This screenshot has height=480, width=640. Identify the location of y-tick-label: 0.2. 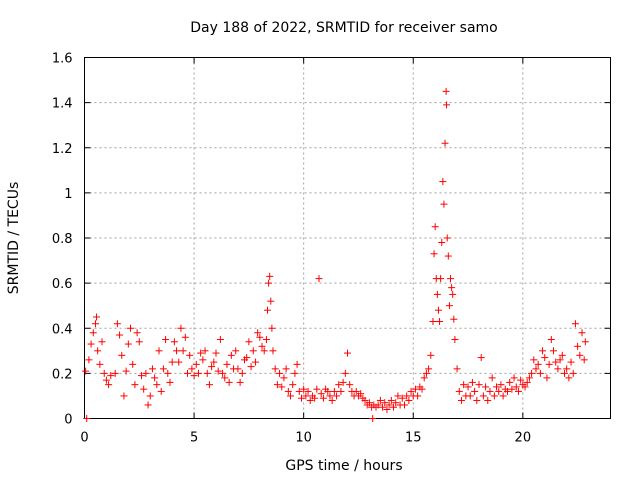
(62, 374).